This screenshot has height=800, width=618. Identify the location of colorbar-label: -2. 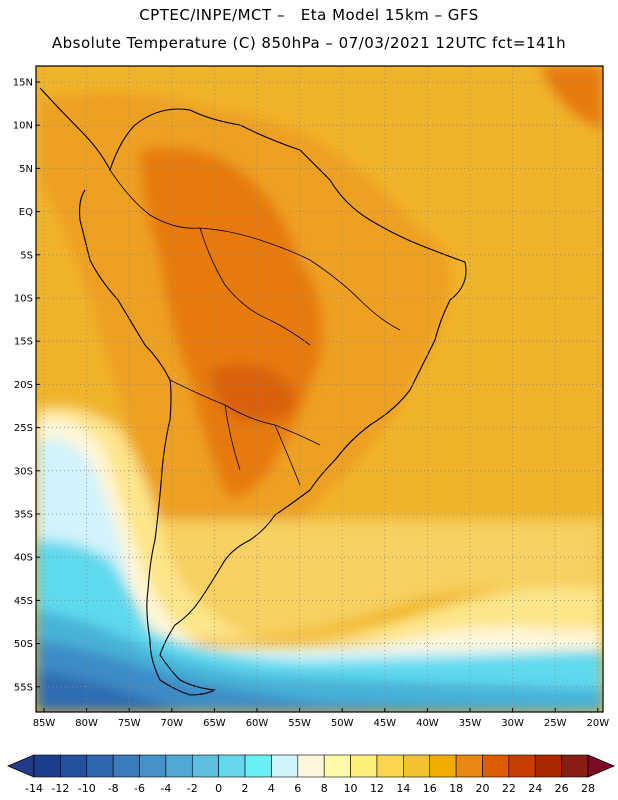
(192, 788).